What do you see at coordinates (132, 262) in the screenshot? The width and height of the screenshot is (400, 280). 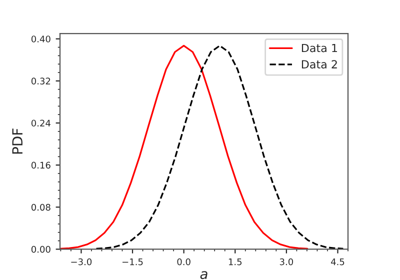 I see `x-tick-label: −1.5` at bounding box center [132, 262].